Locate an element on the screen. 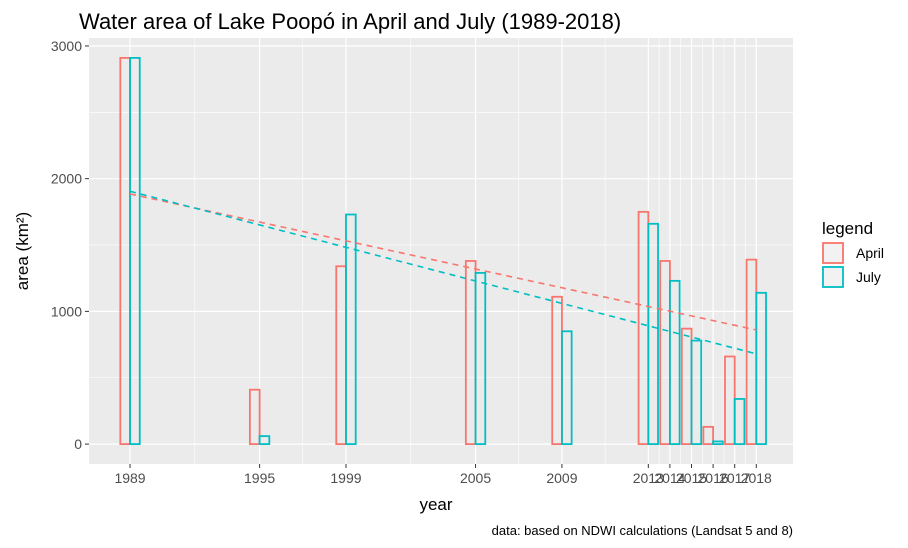  bar-july-2009 is located at coordinates (567, 387).